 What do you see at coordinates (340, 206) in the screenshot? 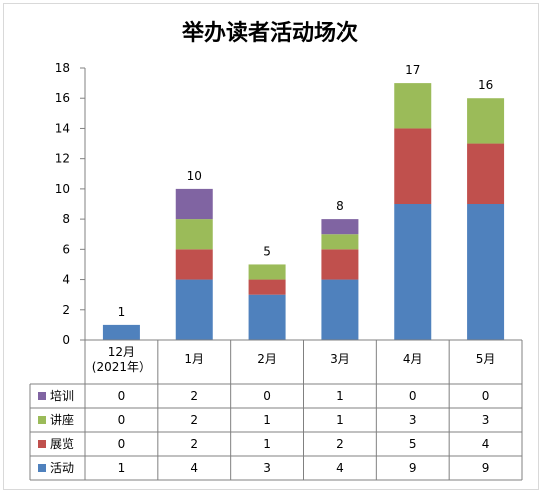
I see `bar-total-label: 8` at bounding box center [340, 206].